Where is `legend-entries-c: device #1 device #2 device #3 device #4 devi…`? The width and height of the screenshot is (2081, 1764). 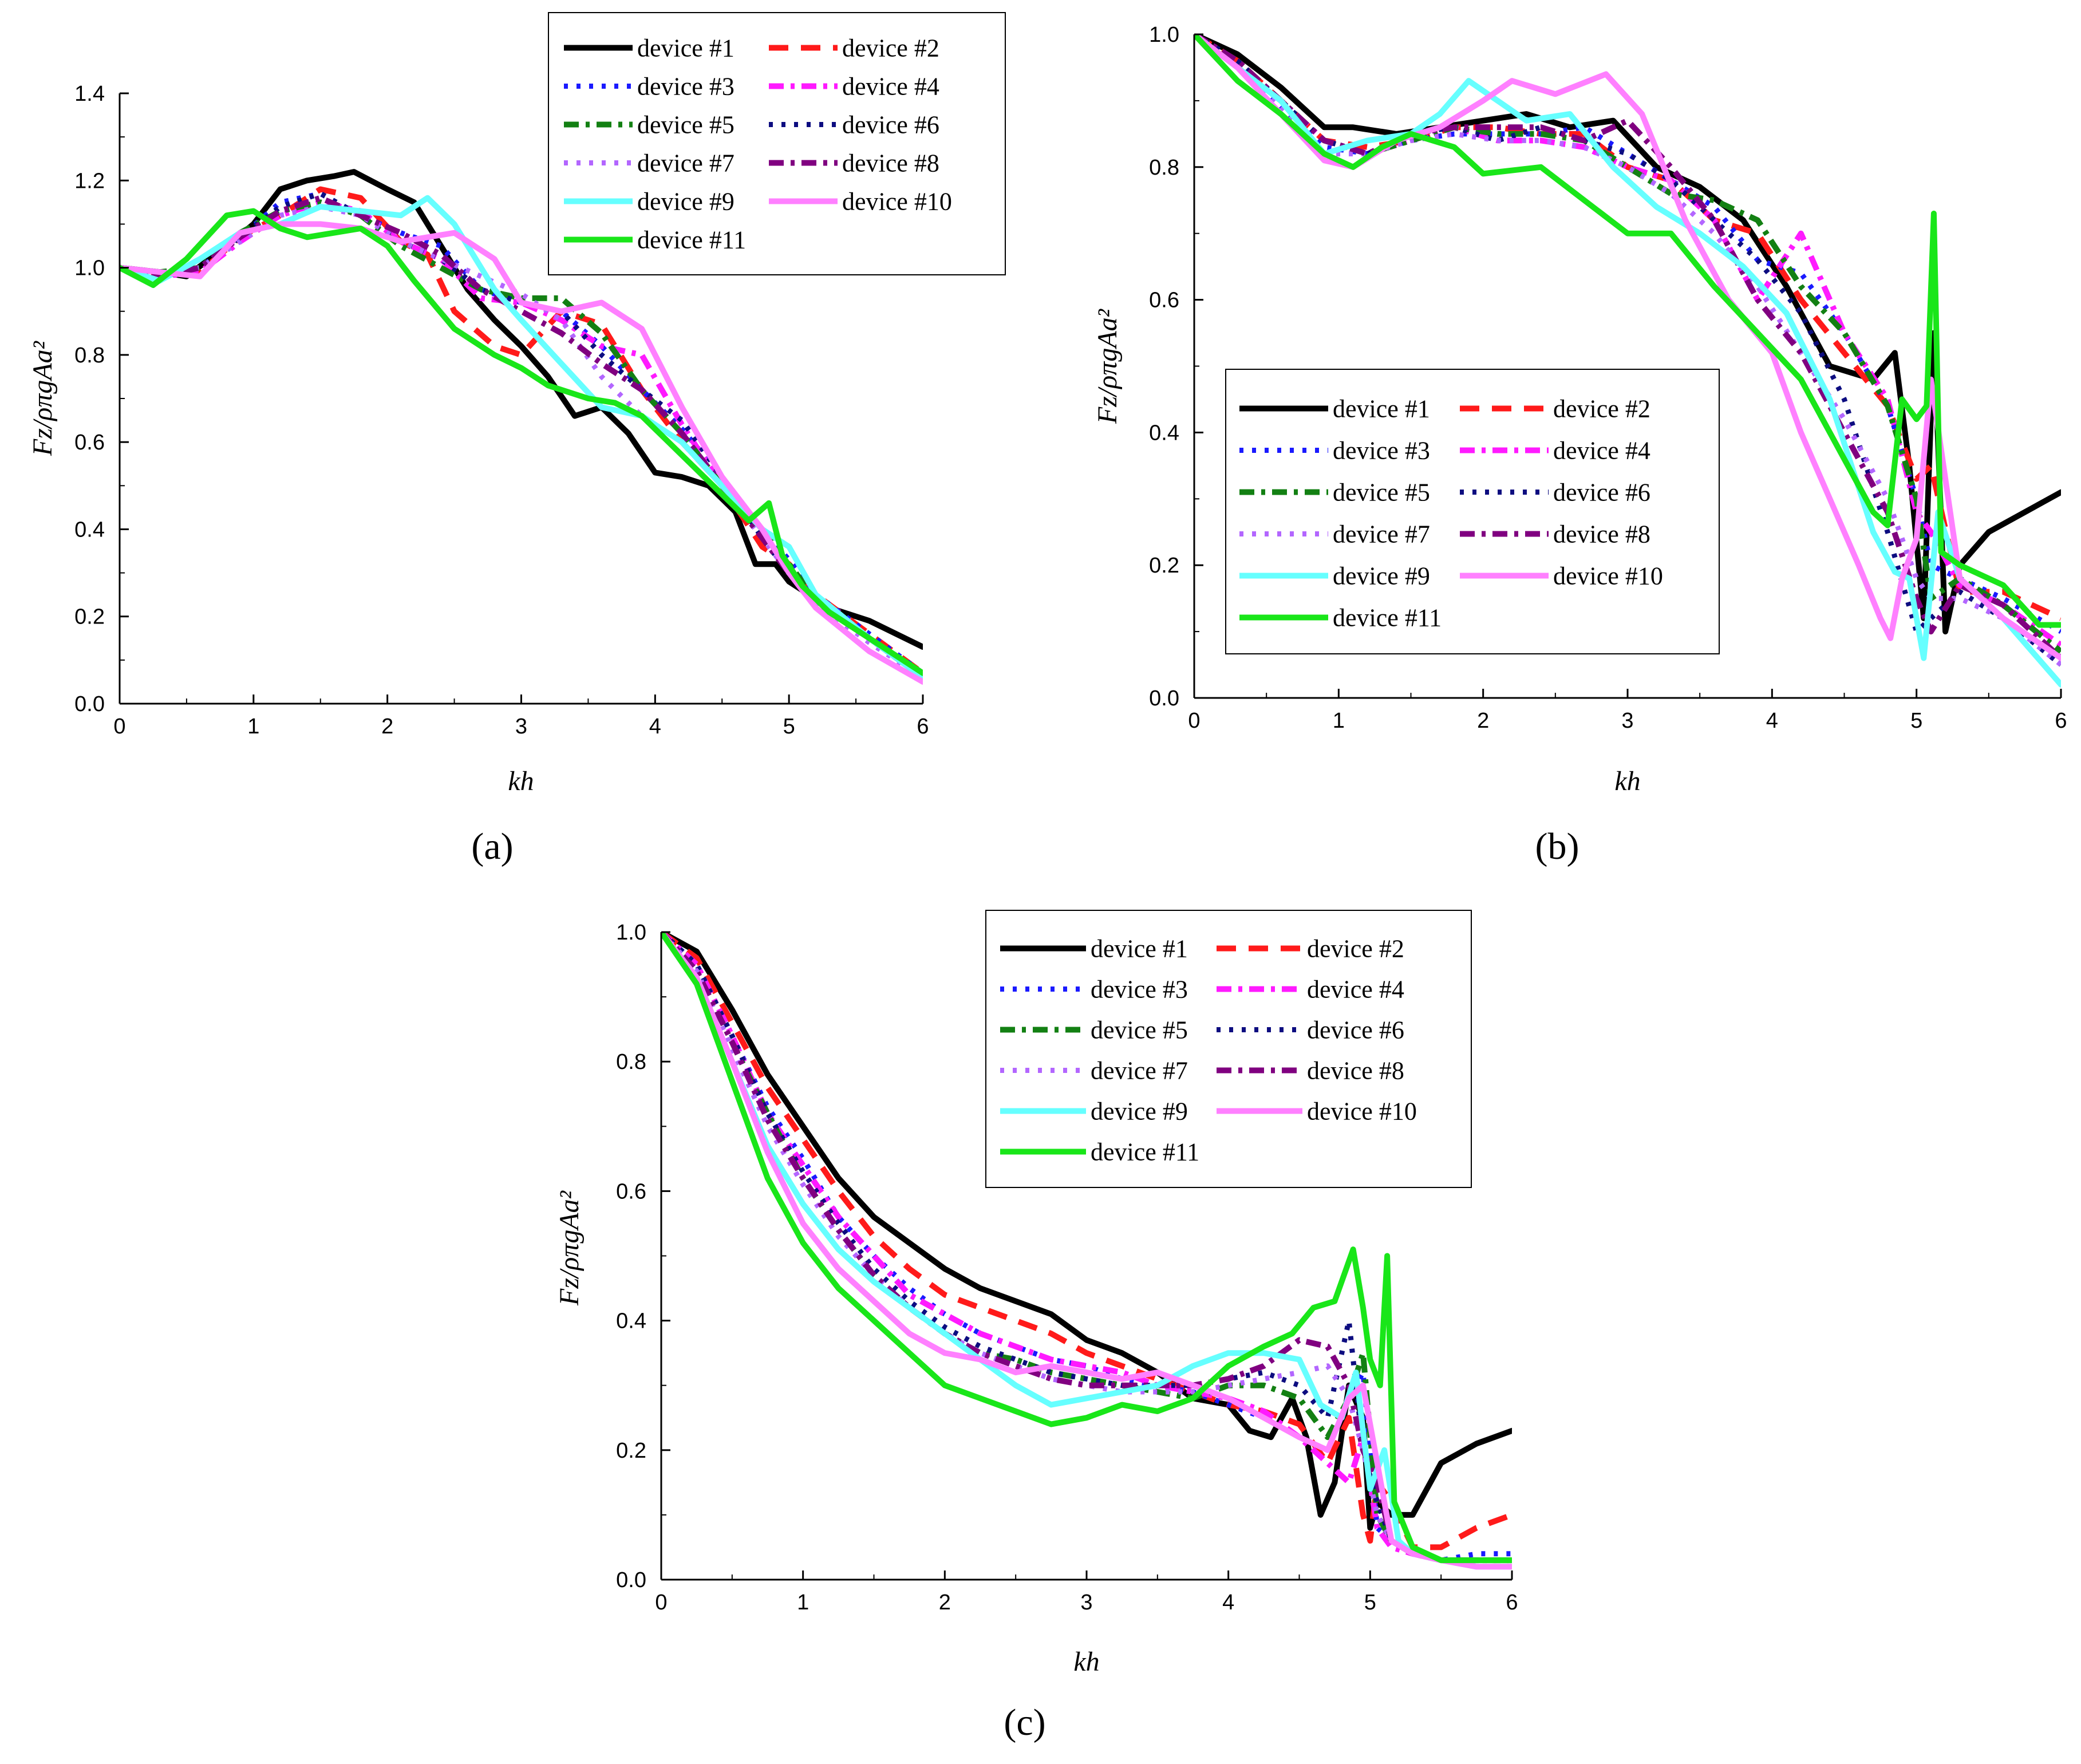 legend-entries-c: device #1 device #2 device #3 device #4 devi… is located at coordinates (1208, 1050).